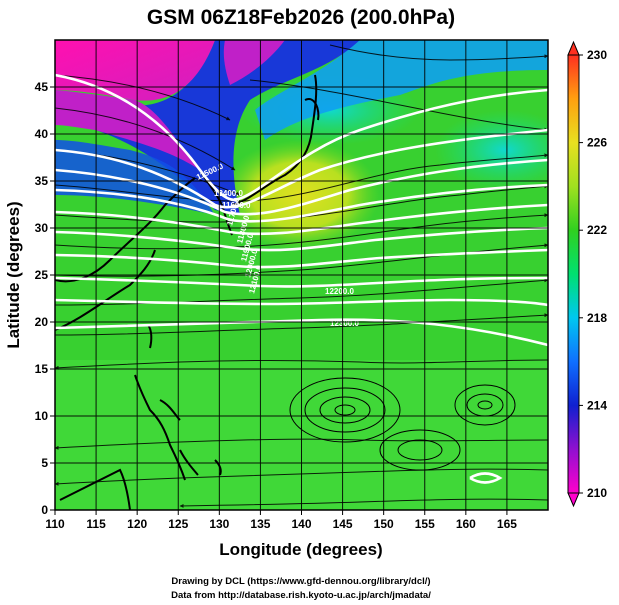  What do you see at coordinates (42, 134) in the screenshot?
I see `y-tick-label: 40` at bounding box center [42, 134].